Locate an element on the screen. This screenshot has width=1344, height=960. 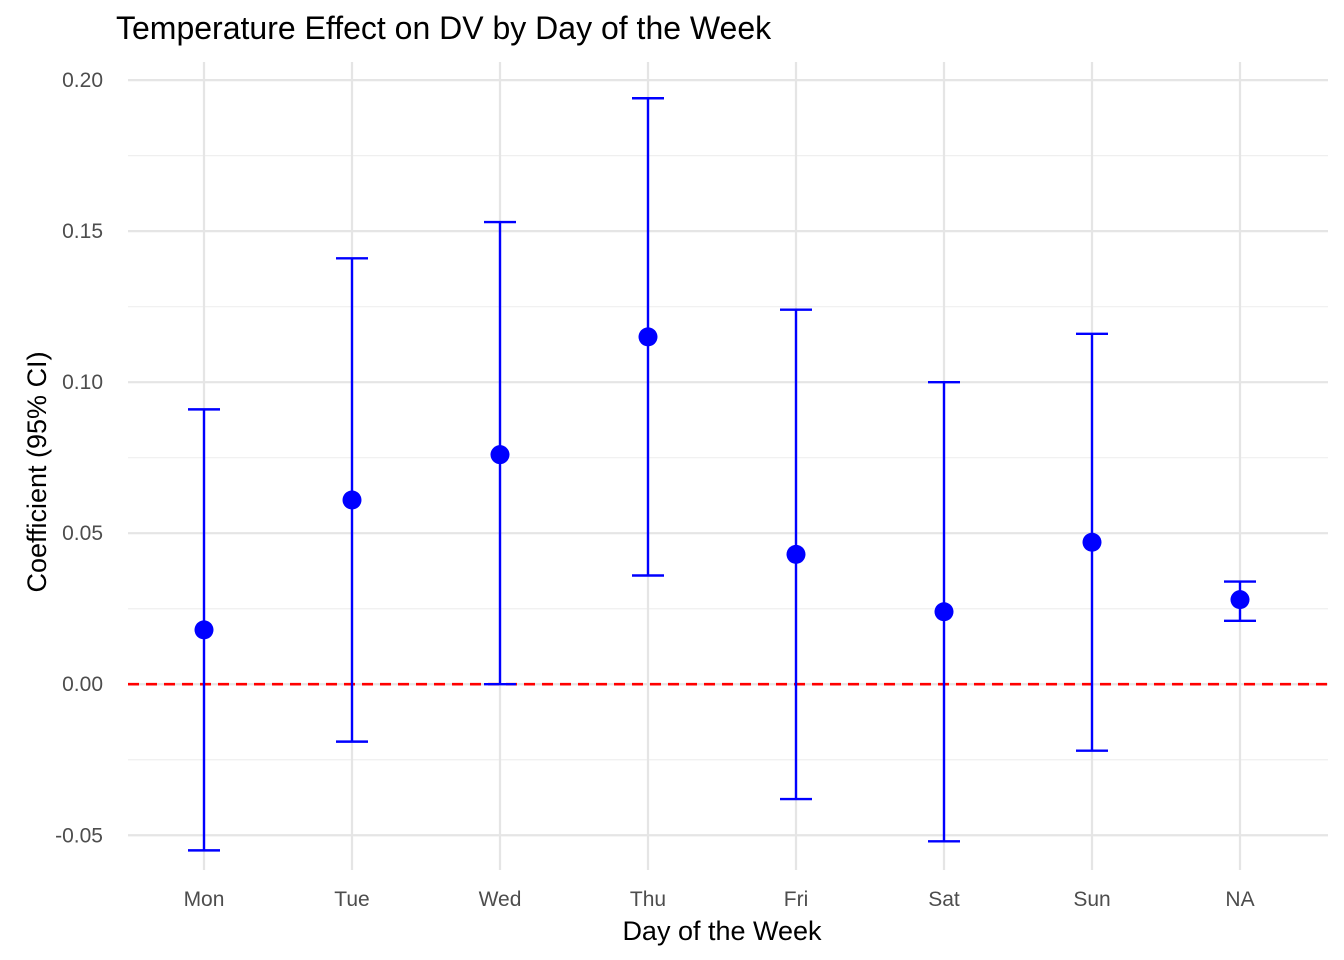
y-tick-label: -0.05 is located at coordinates (79, 835).